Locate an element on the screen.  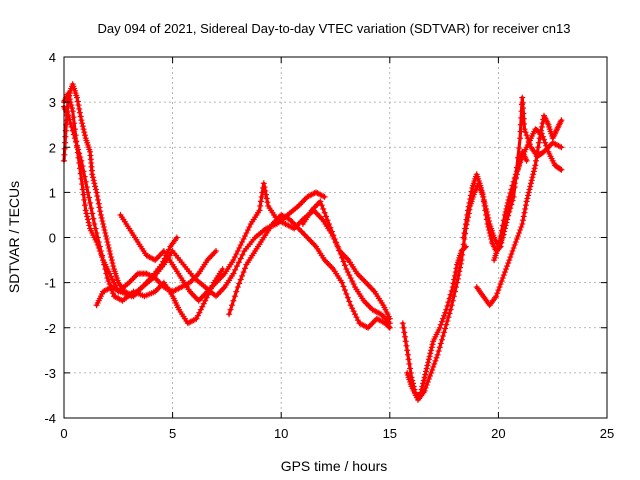
y-tick-label: -1 is located at coordinates (50, 283).